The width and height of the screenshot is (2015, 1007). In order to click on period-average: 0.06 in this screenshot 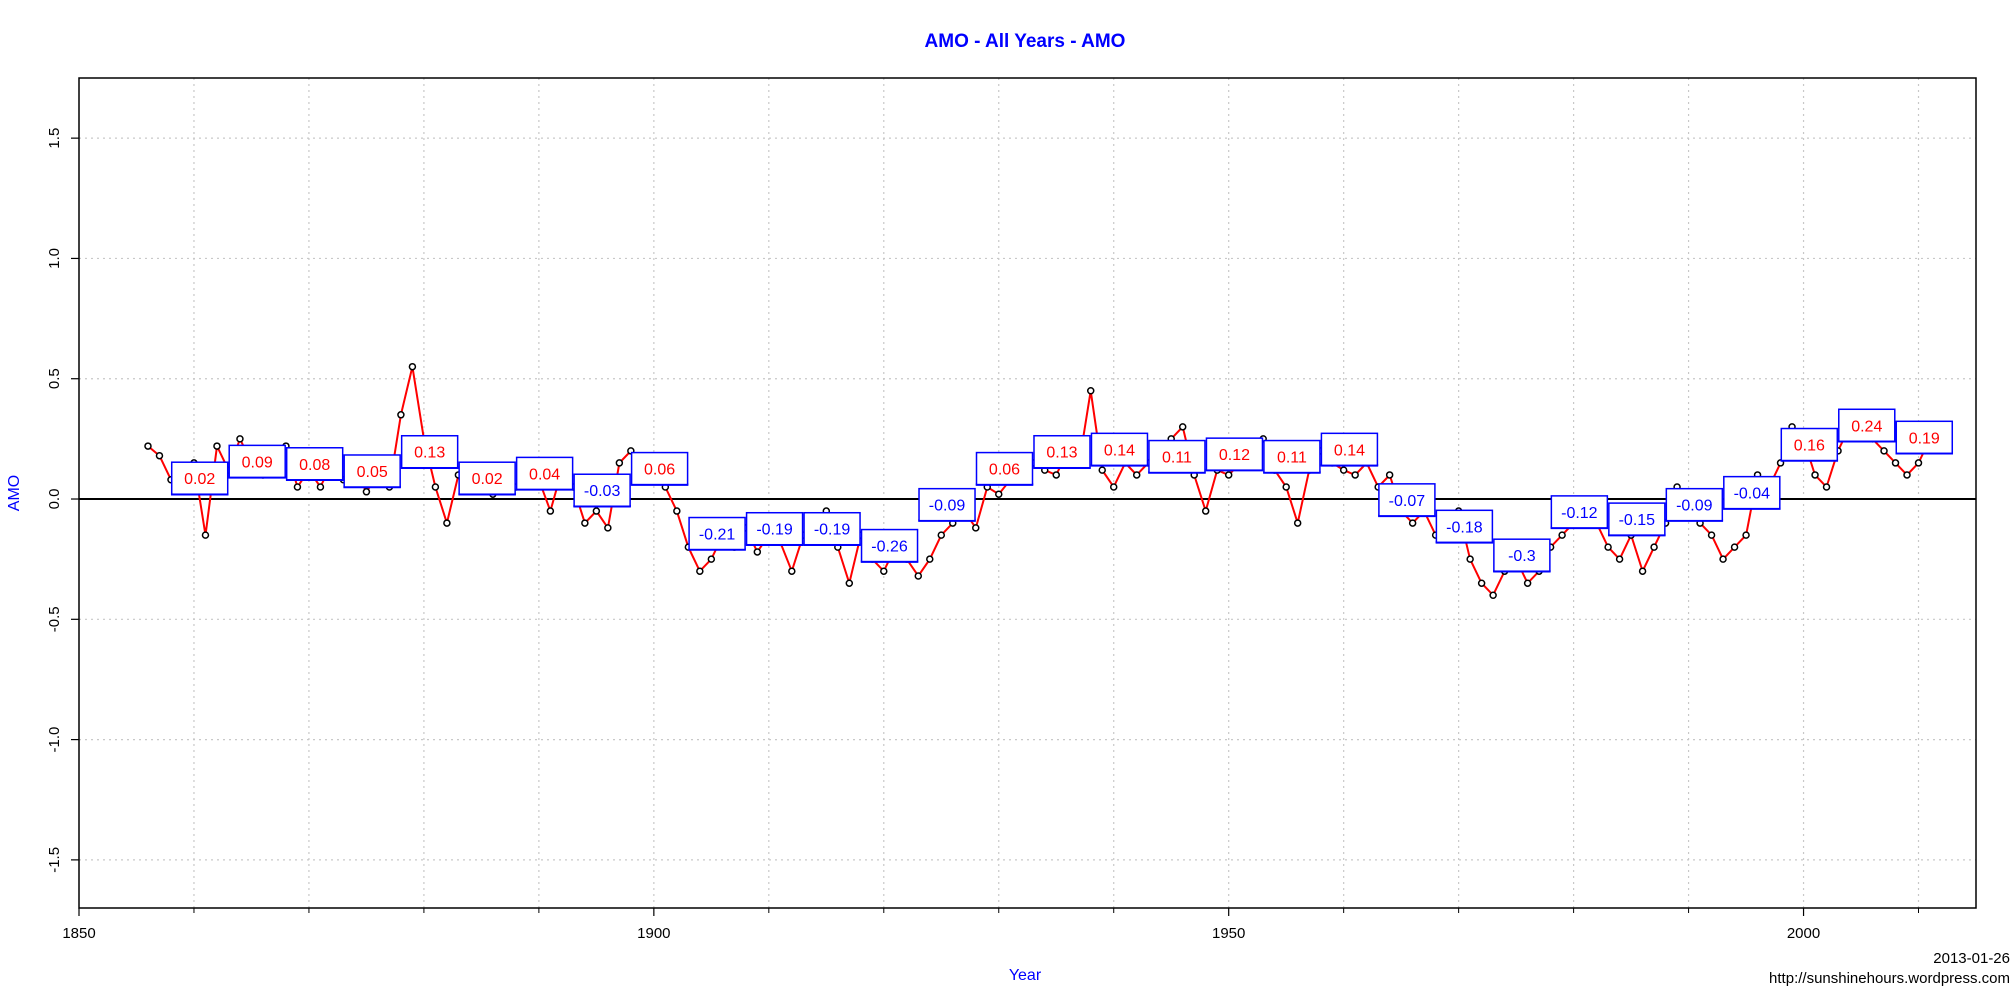, I will do `click(659, 468)`.